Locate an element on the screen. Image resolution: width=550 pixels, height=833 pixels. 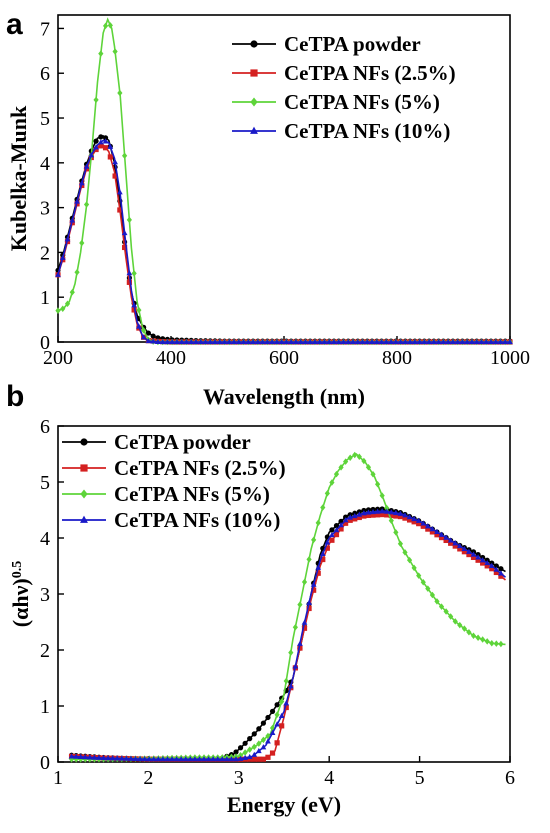
y-tick-label: 4 is located at coordinates (45, 164).